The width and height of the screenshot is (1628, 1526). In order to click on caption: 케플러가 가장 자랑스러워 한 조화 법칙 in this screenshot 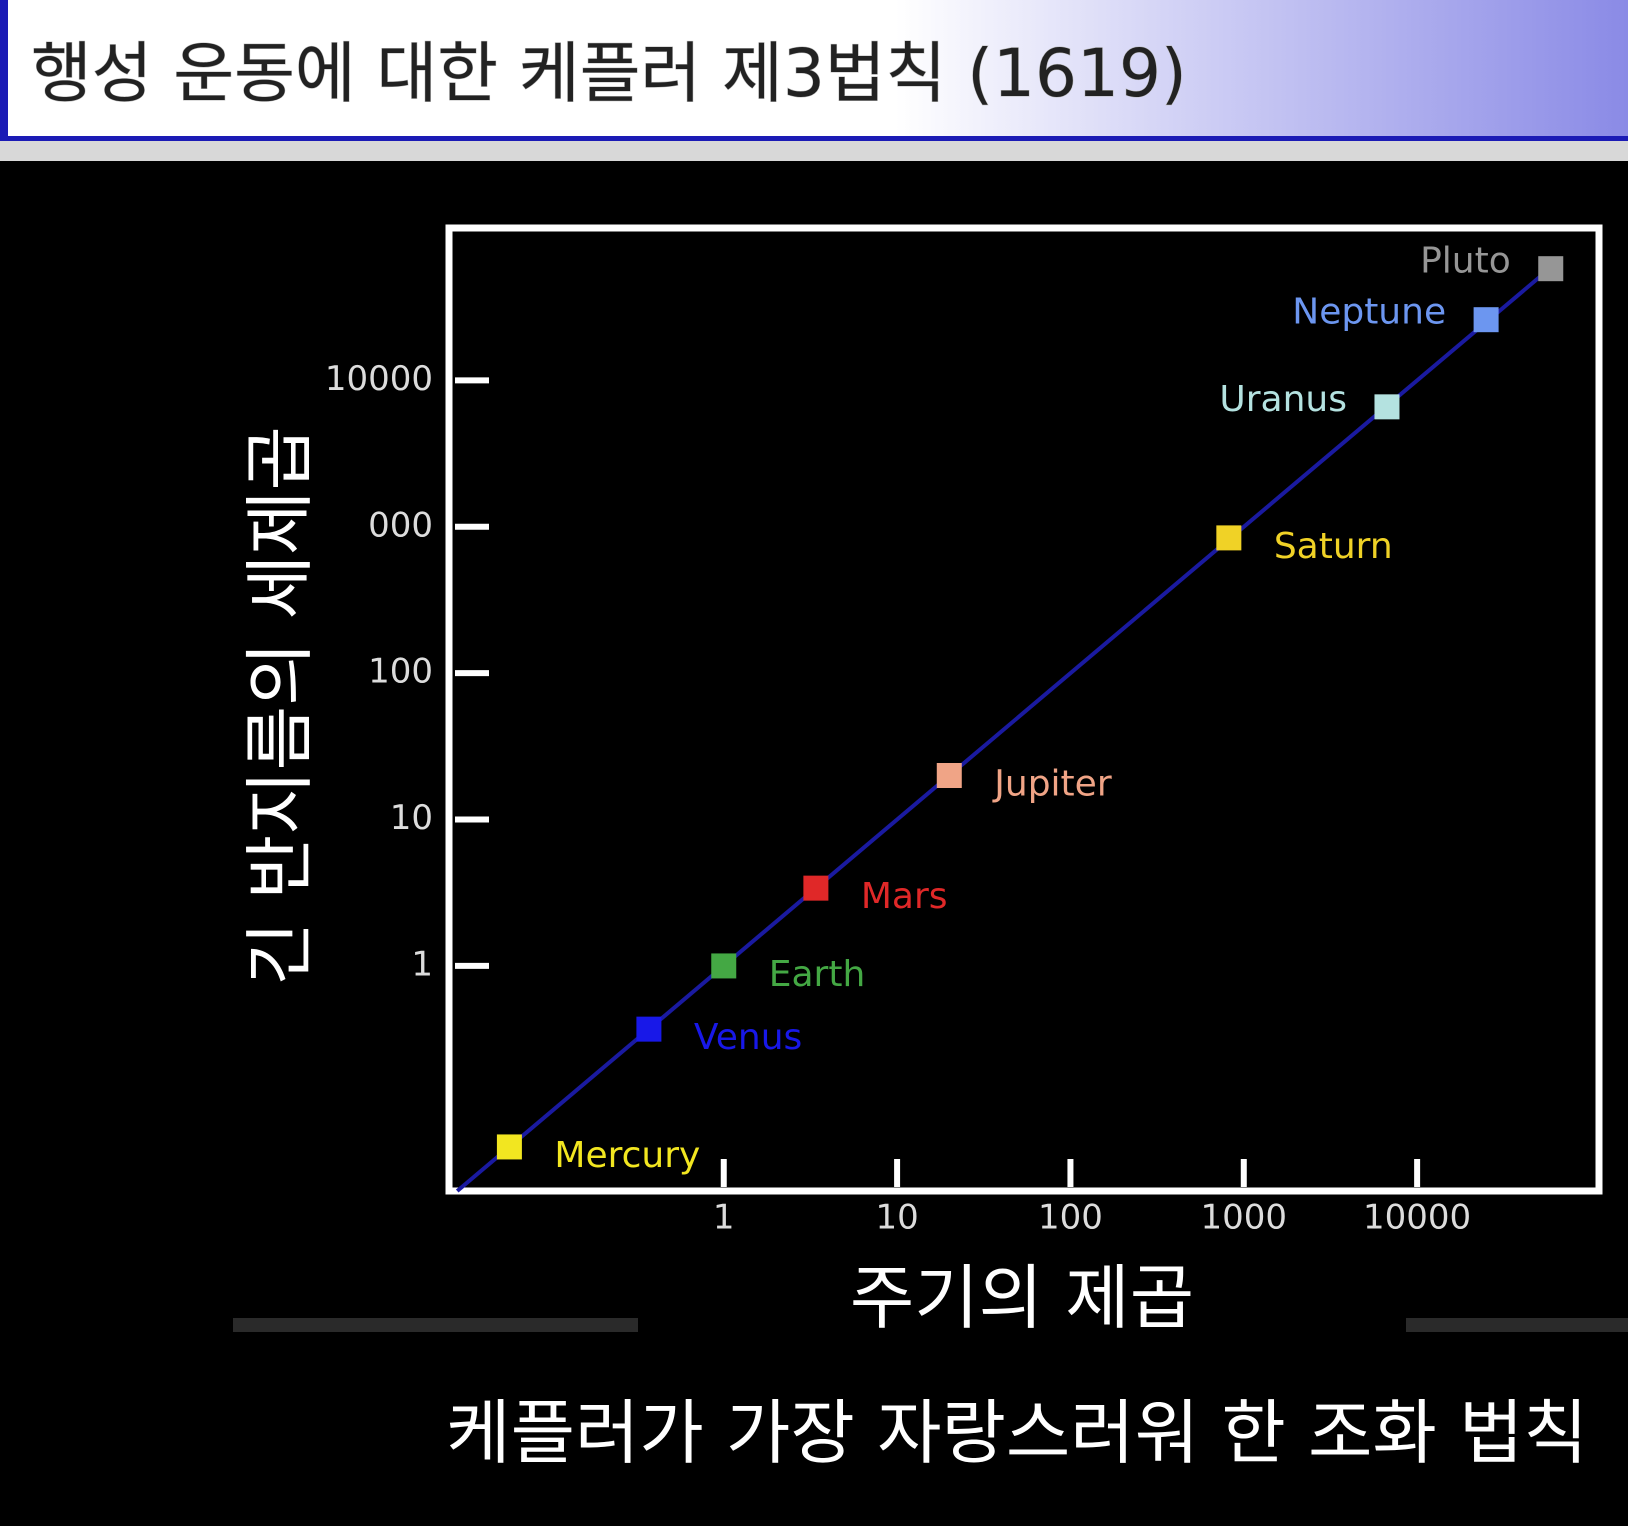, I will do `click(1017, 1433)`.